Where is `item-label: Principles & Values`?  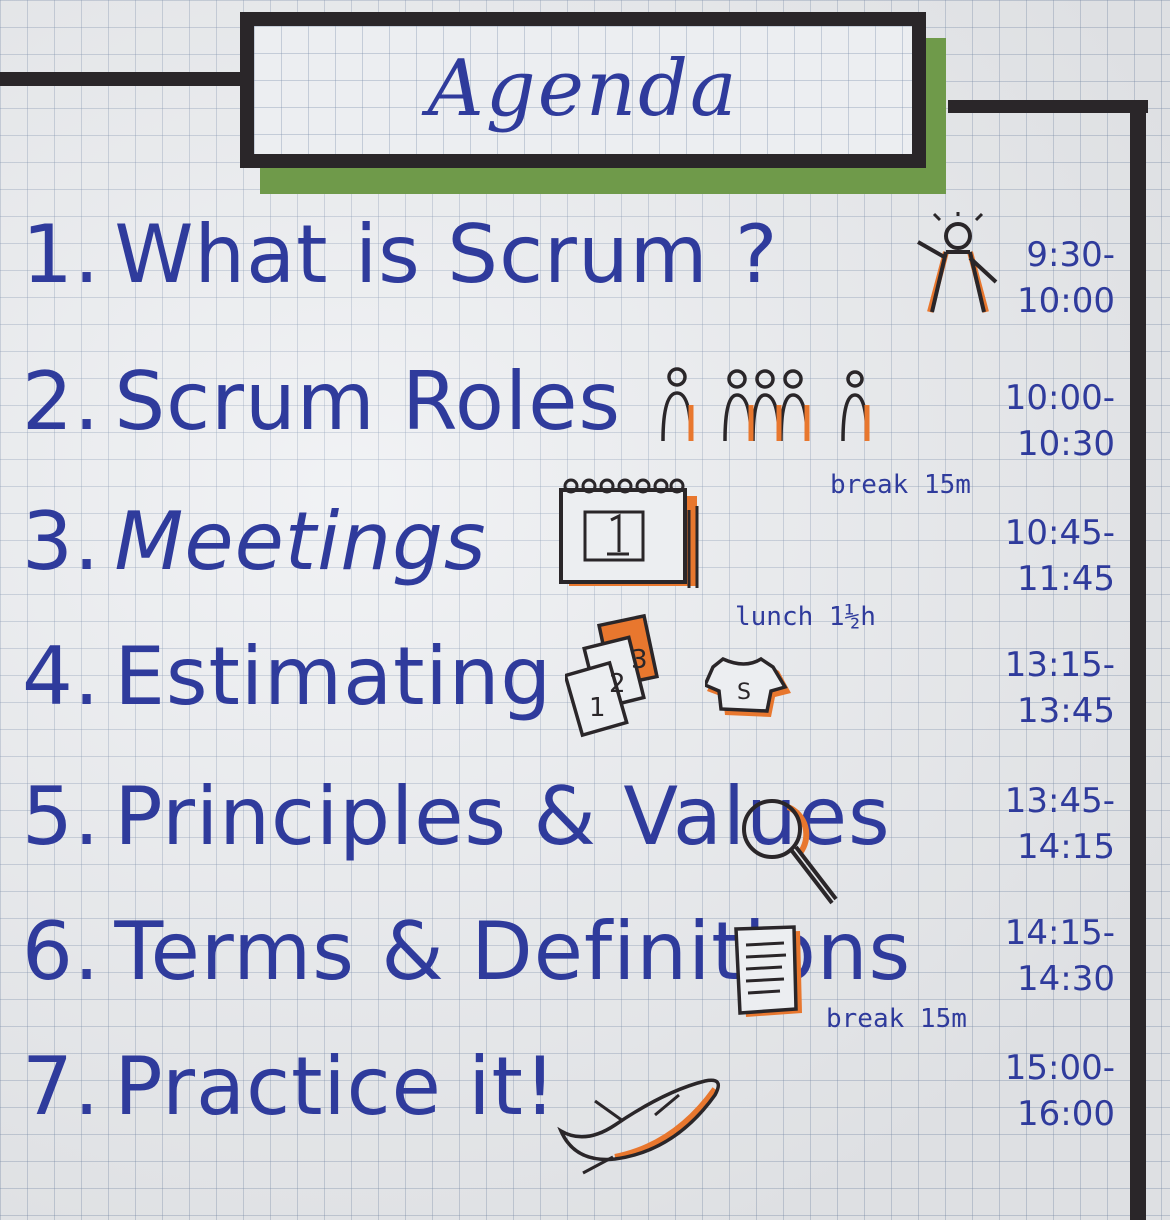
item-label: Principles & Values is located at coordinates (502, 816).